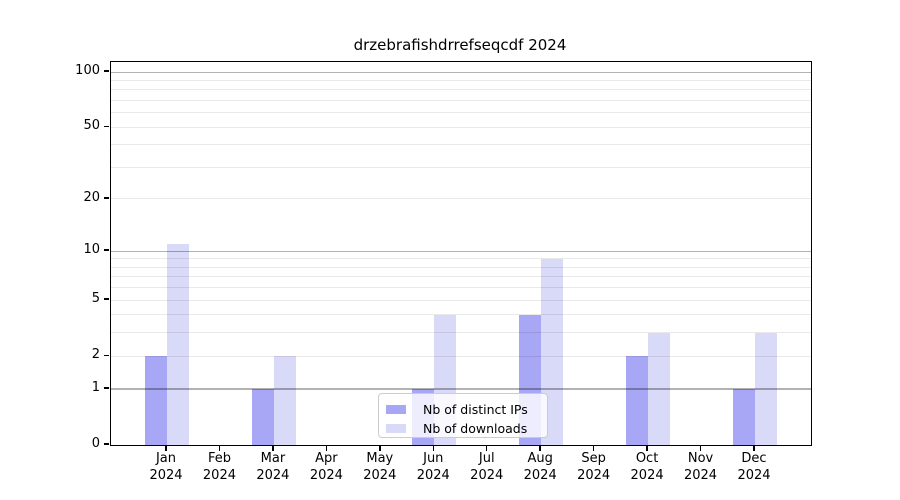 The height and width of the screenshot is (500, 900). What do you see at coordinates (433, 448) in the screenshot?
I see `x-tick-mark-jun` at bounding box center [433, 448].